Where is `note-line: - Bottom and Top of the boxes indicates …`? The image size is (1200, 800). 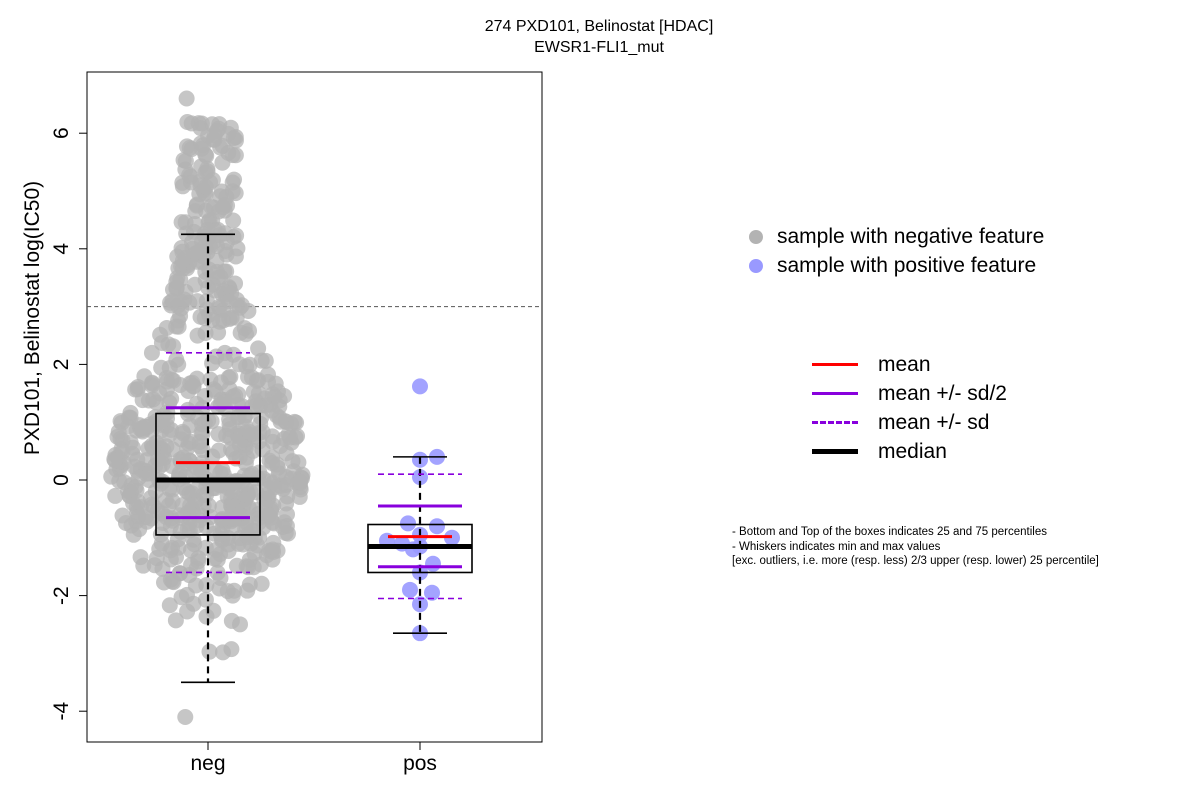 note-line: - Bottom and Top of the boxes indicates … is located at coordinates (889, 532).